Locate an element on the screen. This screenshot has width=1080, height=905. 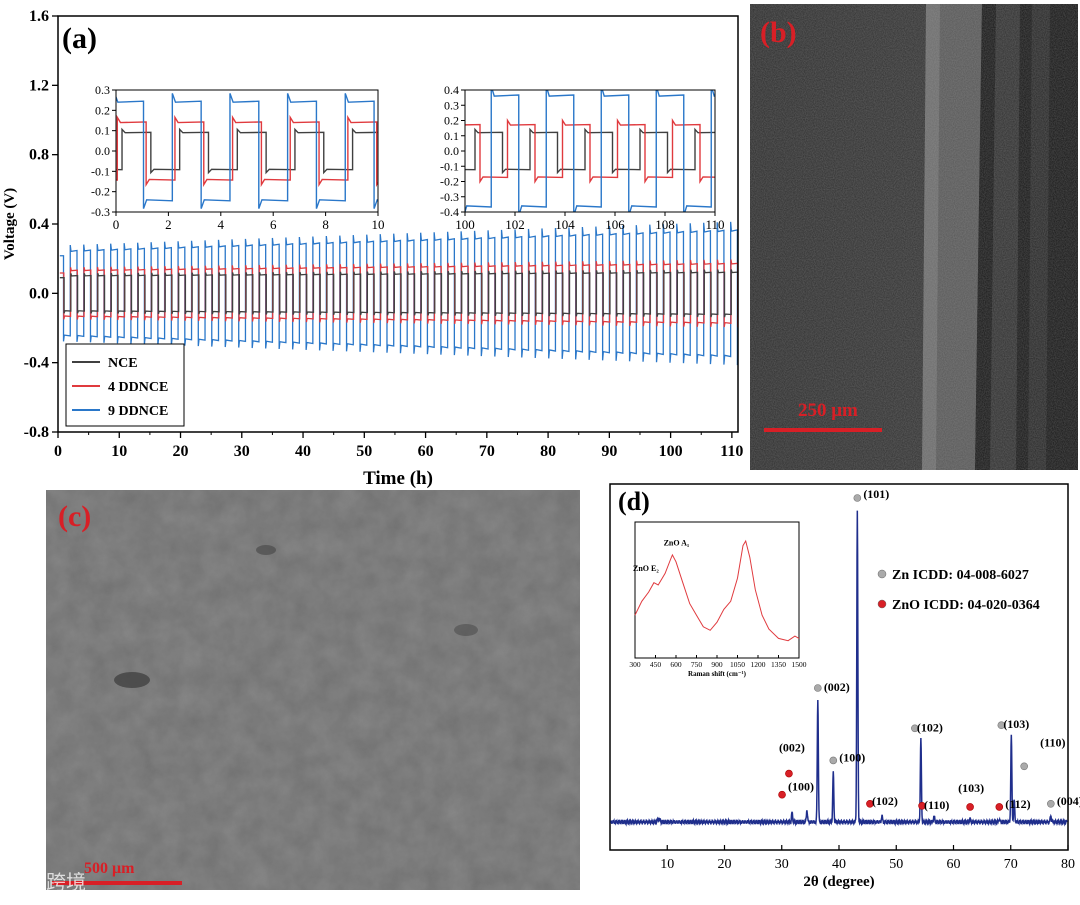
inset-frame is located at coordinates (717, 590).